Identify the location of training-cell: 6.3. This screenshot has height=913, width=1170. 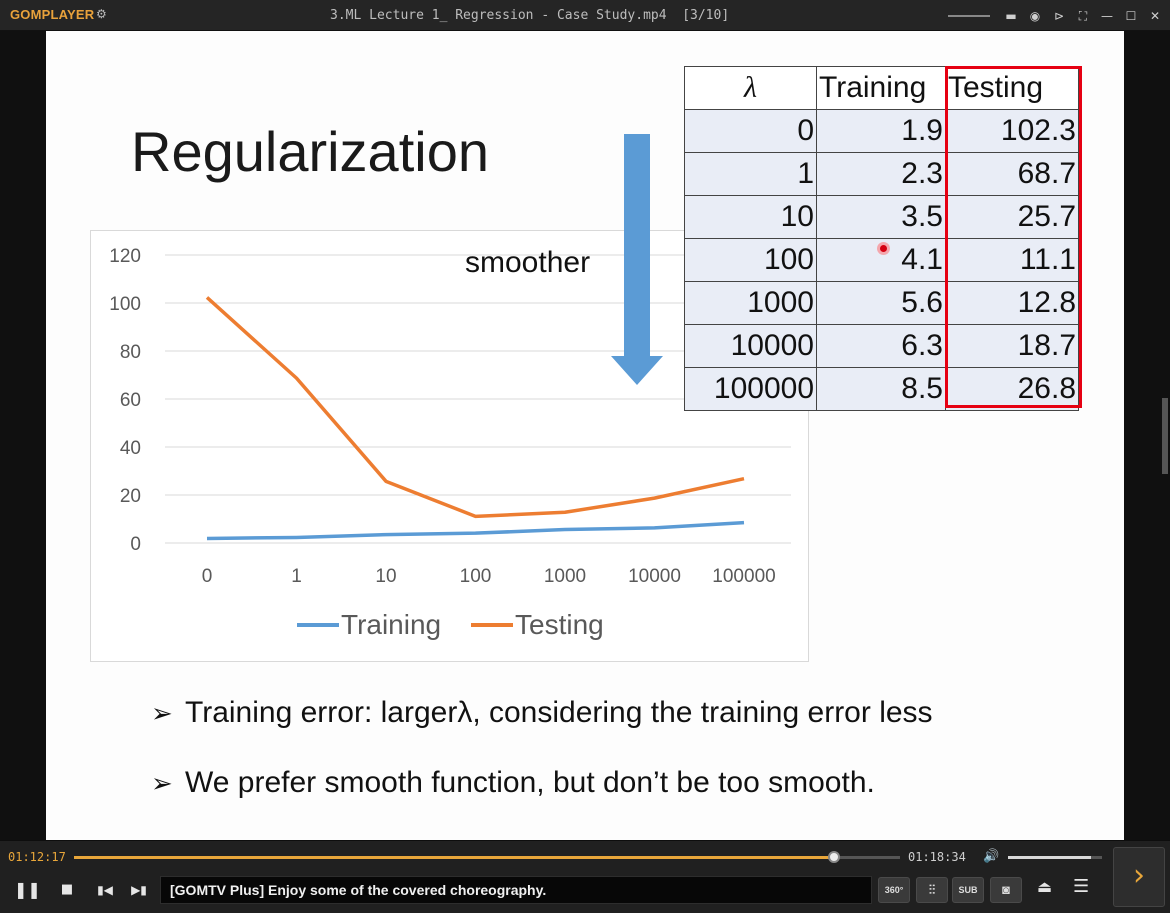
(881, 346).